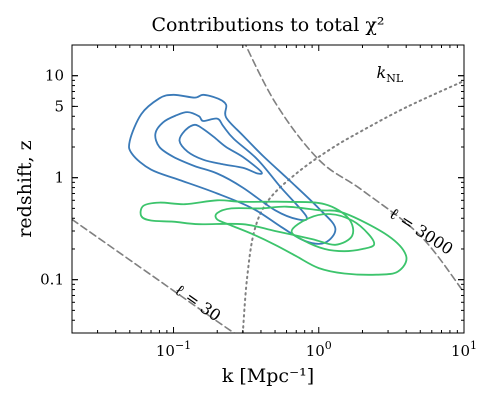 This screenshot has height=401, width=492. I want to click on x-tick-label: 10¹, so click(464, 349).